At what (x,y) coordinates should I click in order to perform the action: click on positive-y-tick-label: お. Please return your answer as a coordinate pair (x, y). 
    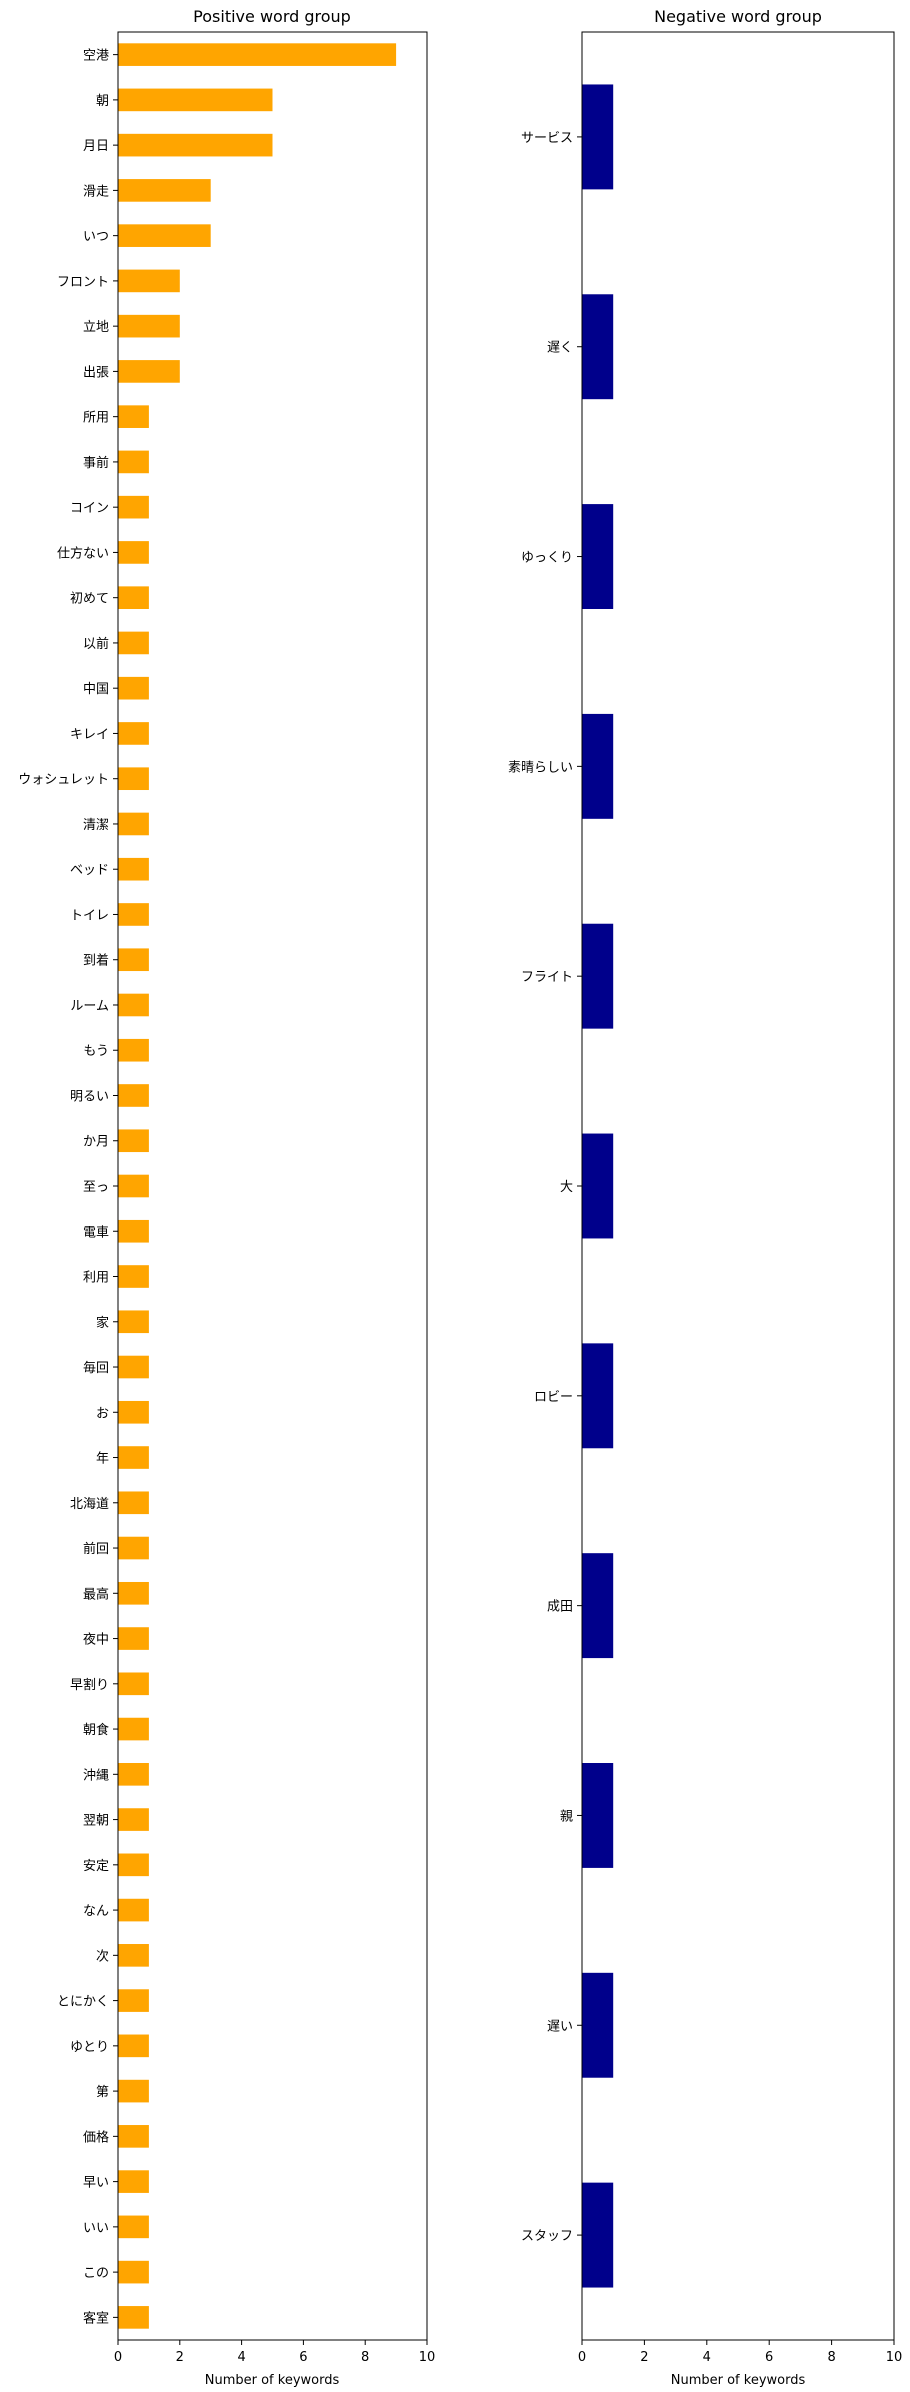
    Looking at the image, I should click on (102, 1413).